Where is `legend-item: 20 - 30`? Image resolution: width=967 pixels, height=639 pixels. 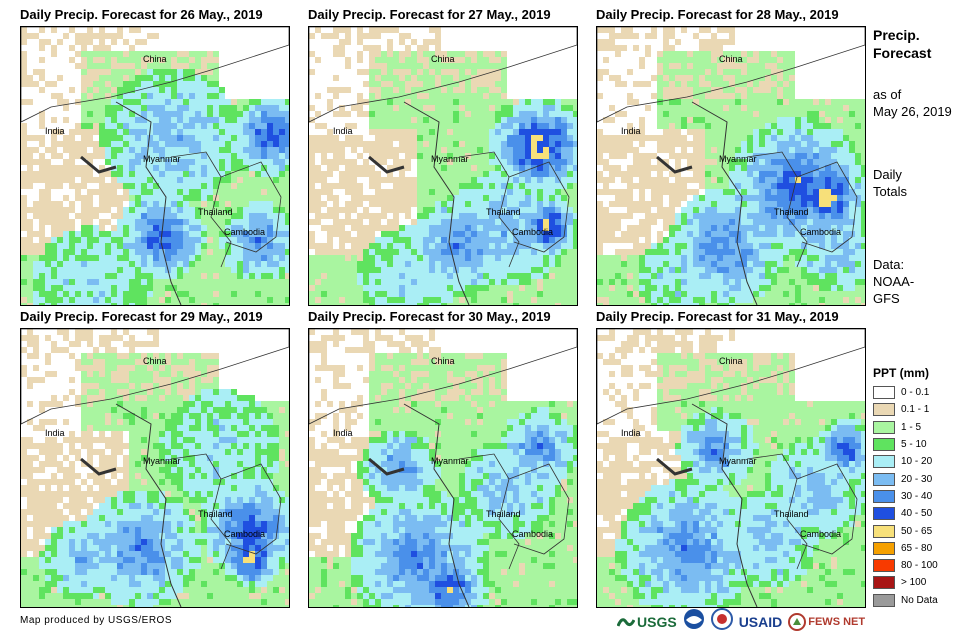 legend-item: 20 - 30 is located at coordinates (905, 478).